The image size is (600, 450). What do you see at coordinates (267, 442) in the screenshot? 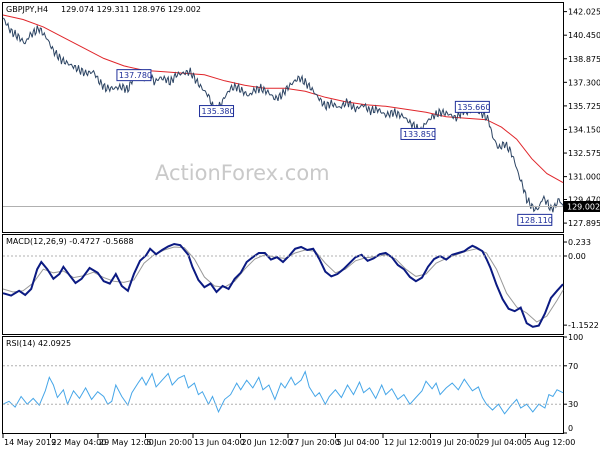
I see `x-tick-label: 20 Jun 12:00` at bounding box center [267, 442].